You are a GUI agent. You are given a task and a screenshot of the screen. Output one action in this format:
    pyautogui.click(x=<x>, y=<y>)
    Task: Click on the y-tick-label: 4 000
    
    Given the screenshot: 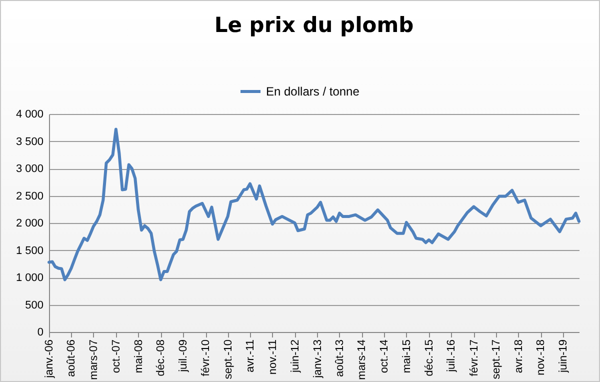 What is the action you would take?
    pyautogui.click(x=30, y=114)
    